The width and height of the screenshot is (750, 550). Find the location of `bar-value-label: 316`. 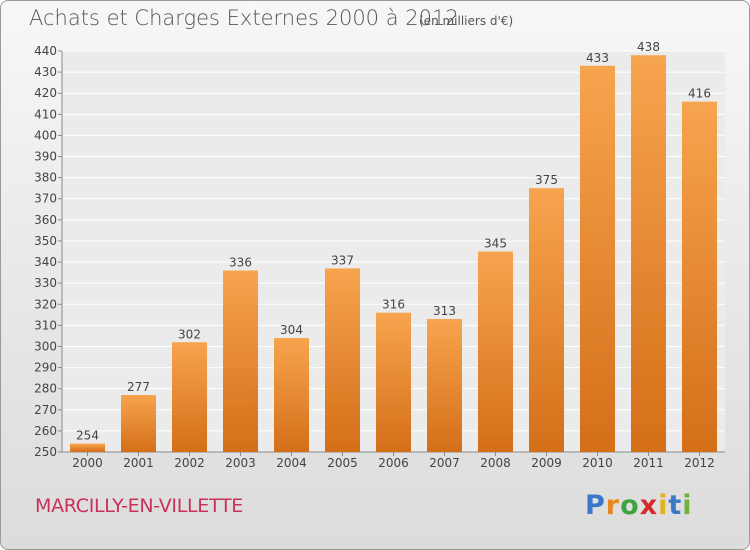

bar-value-label: 316 is located at coordinates (393, 305).